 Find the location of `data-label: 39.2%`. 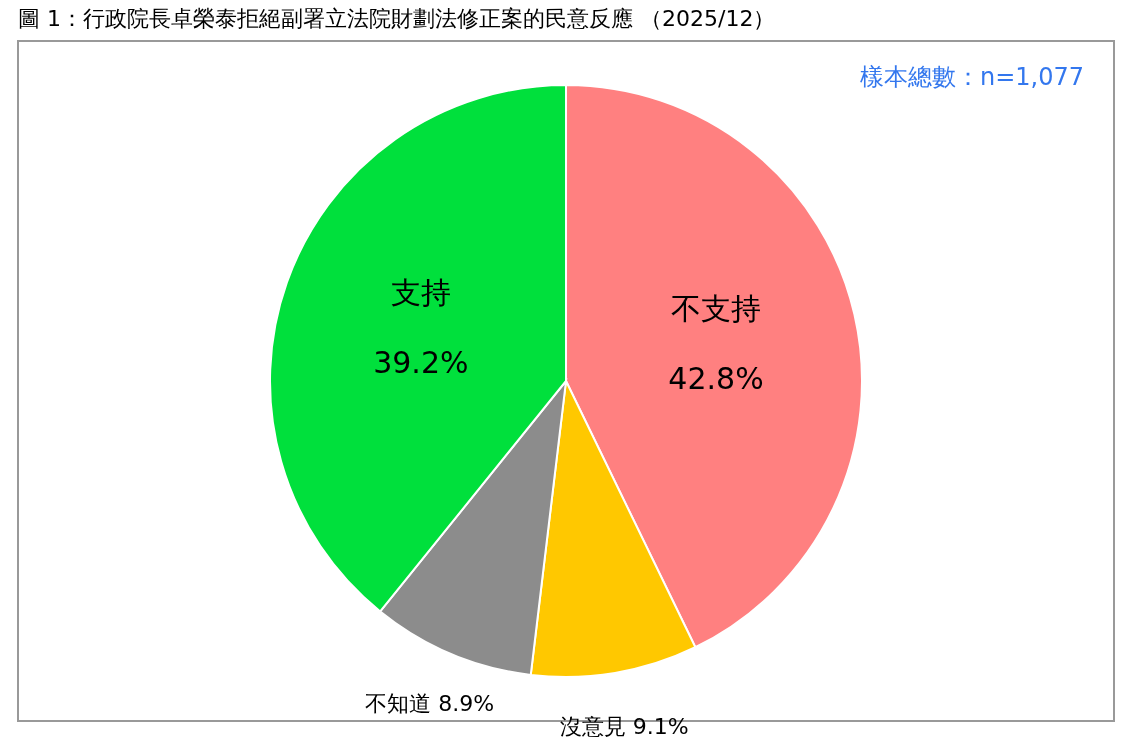

data-label: 39.2% is located at coordinates (421, 362).